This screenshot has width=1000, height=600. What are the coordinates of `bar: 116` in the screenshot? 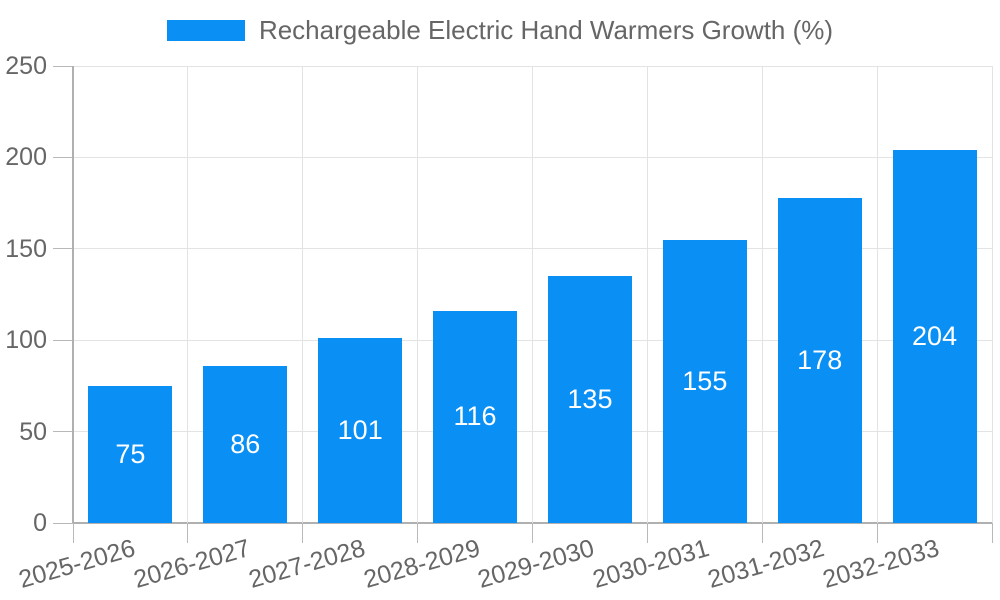 It's located at (475, 416).